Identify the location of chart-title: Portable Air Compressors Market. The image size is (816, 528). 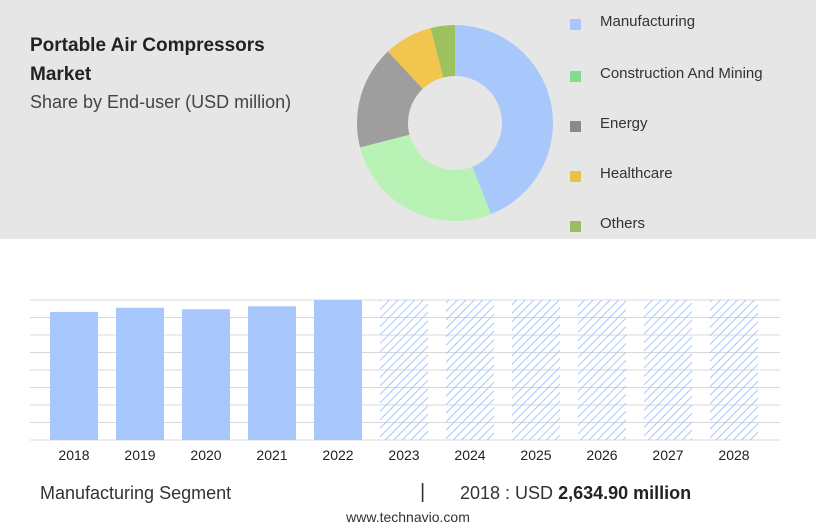
(147, 60).